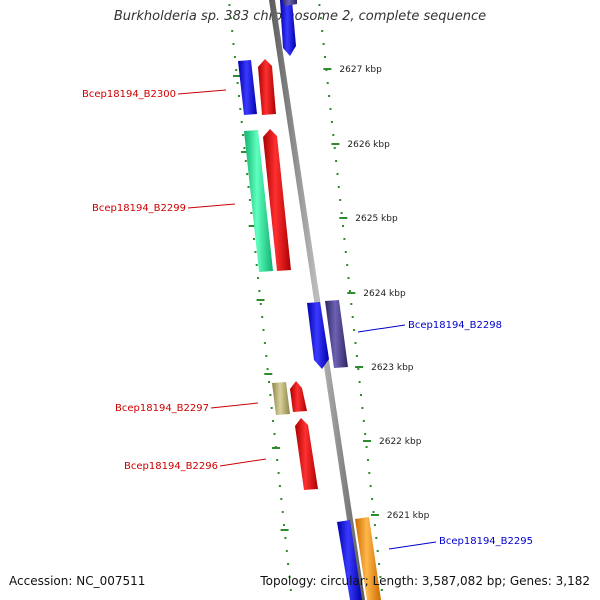 Image resolution: width=600 pixels, height=600 pixels. Describe the element at coordinates (318, 335) in the screenshot. I see `feature-blue-b2298` at that location.